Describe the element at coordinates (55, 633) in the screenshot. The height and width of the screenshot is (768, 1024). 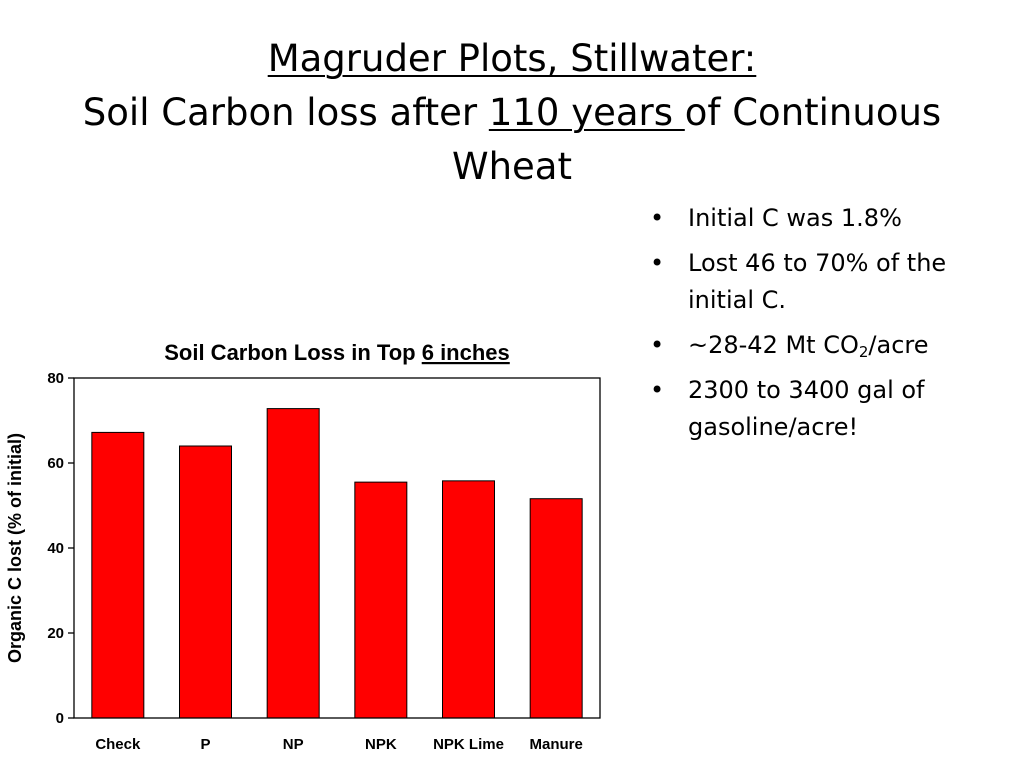
I see `y-tick-label: 20` at that location.